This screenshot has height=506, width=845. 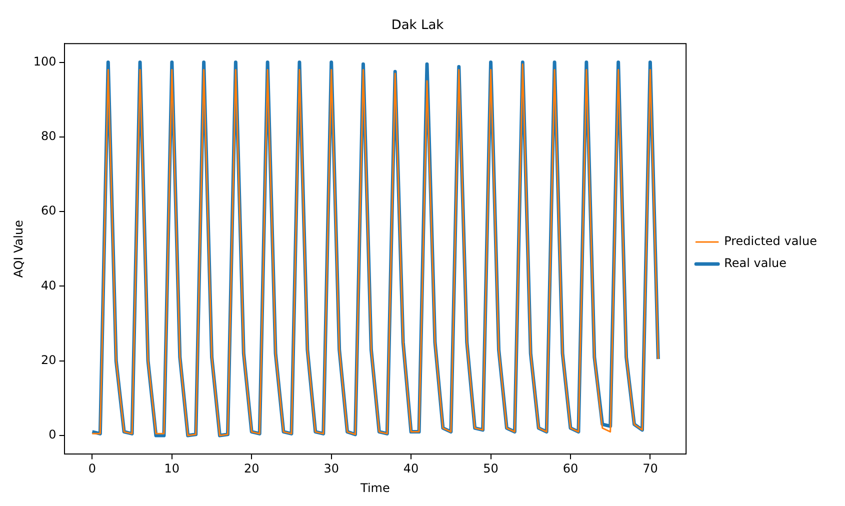 I want to click on x-tick-label: 60, so click(x=570, y=469).